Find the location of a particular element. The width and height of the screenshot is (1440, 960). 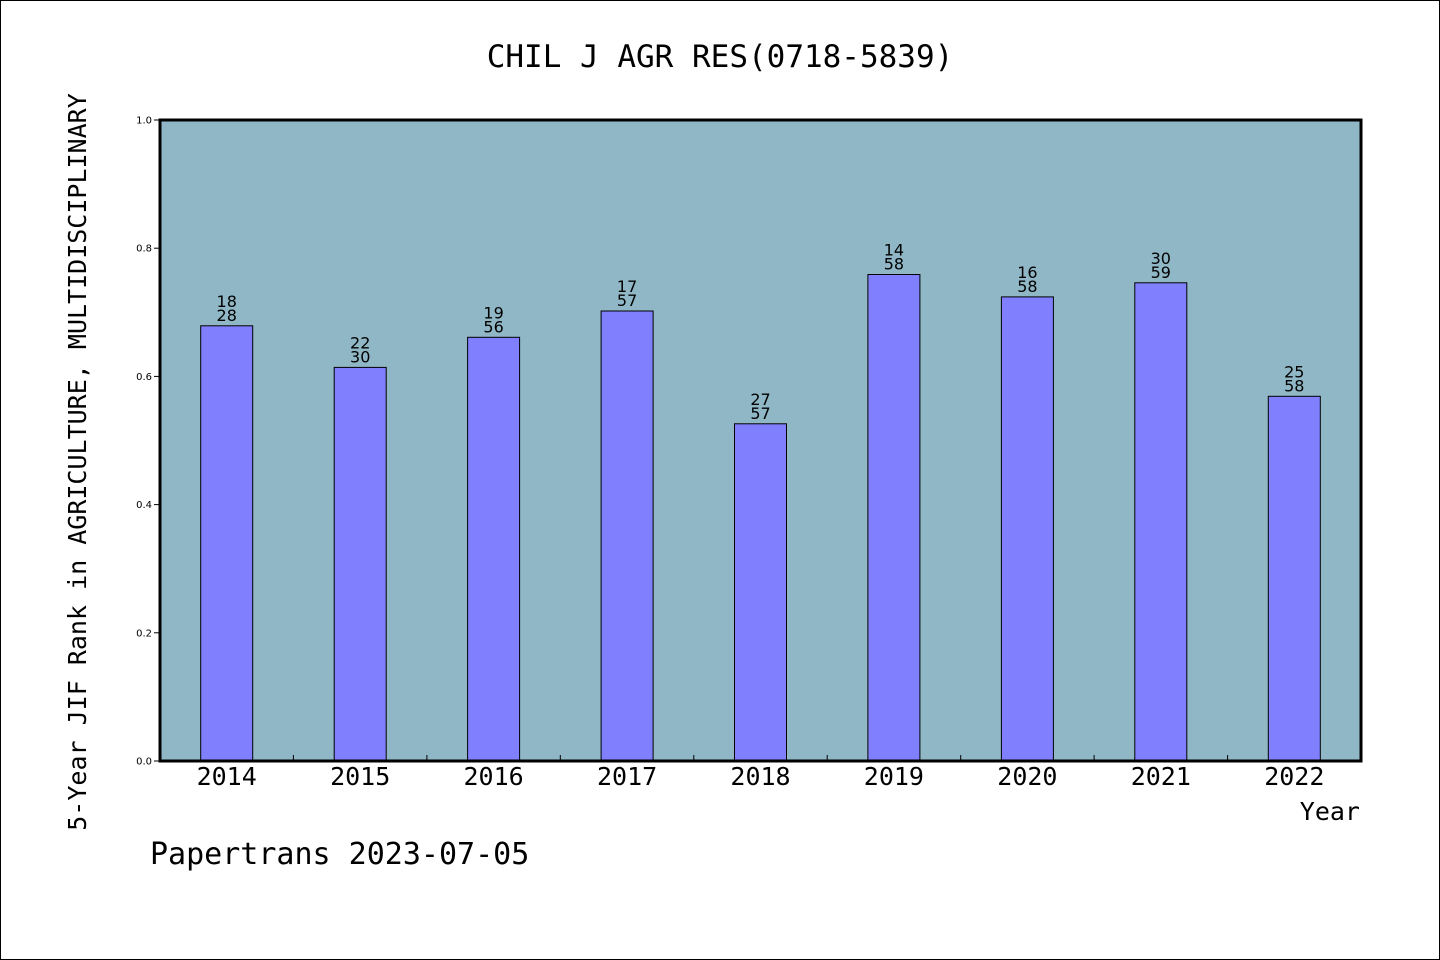

x-ticks-layer: 2014 2015 2016 2017 2018 2019 2020 2021 2022 is located at coordinates (760, 773).